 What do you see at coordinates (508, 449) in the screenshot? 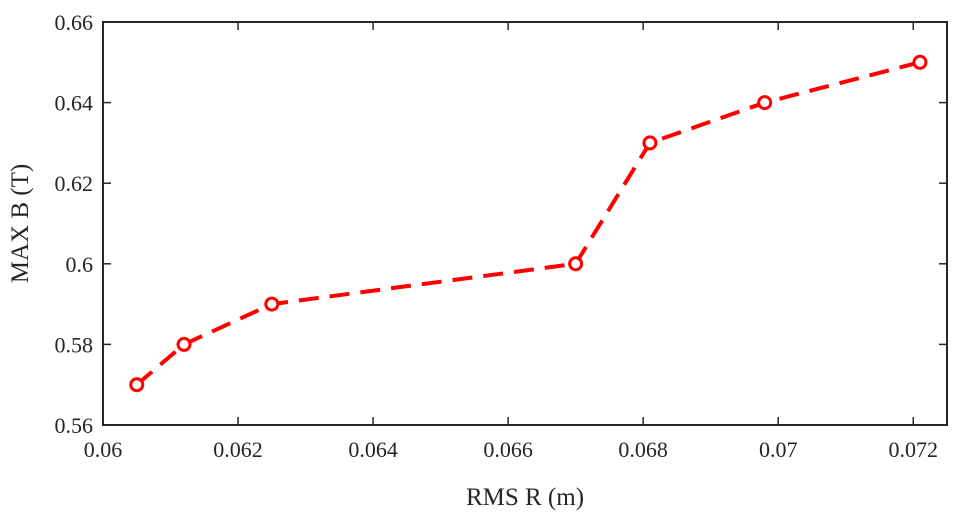
I see `x-tick-label: 0.066` at bounding box center [508, 449].